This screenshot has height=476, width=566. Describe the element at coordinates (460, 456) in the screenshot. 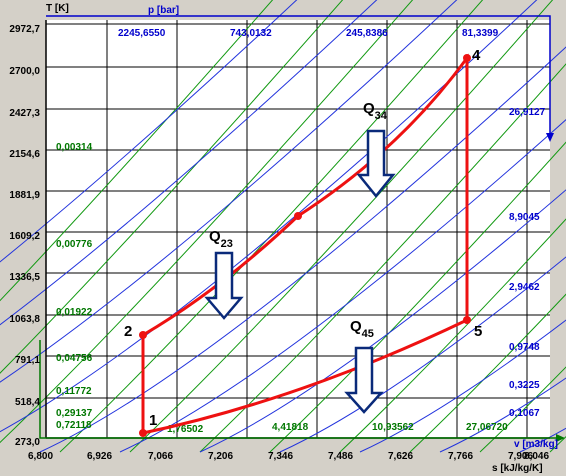

I see `x-tick-label: 7,766` at that location.